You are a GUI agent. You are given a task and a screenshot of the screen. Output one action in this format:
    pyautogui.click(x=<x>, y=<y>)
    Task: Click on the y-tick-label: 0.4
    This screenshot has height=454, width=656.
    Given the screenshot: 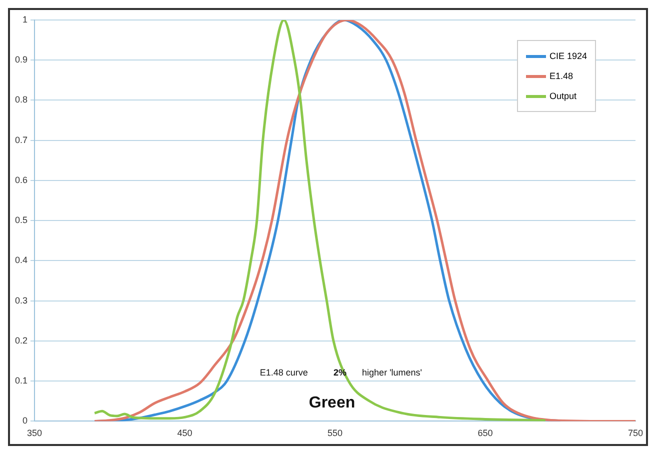 What is the action you would take?
    pyautogui.click(x=21, y=260)
    